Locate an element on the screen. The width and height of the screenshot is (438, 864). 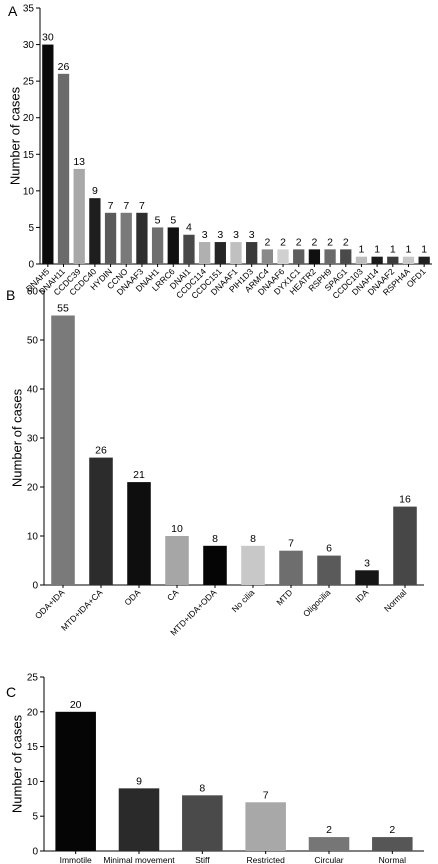
data-label: 21 is located at coordinates (139, 475).